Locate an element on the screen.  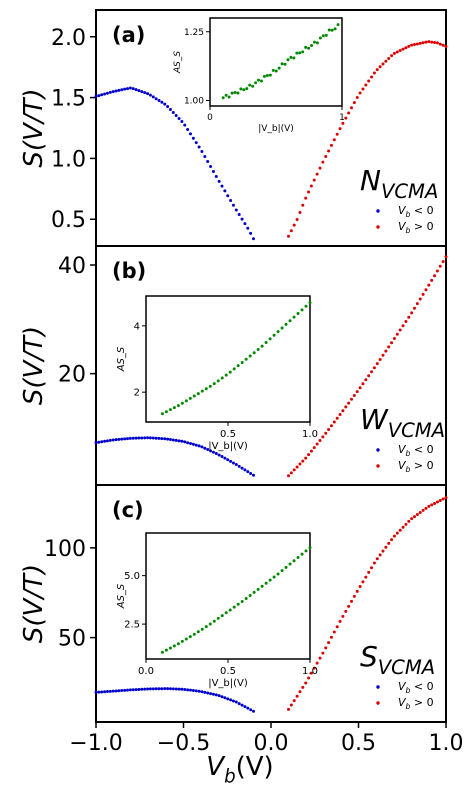
legend-marker is located at coordinates (378, 687).